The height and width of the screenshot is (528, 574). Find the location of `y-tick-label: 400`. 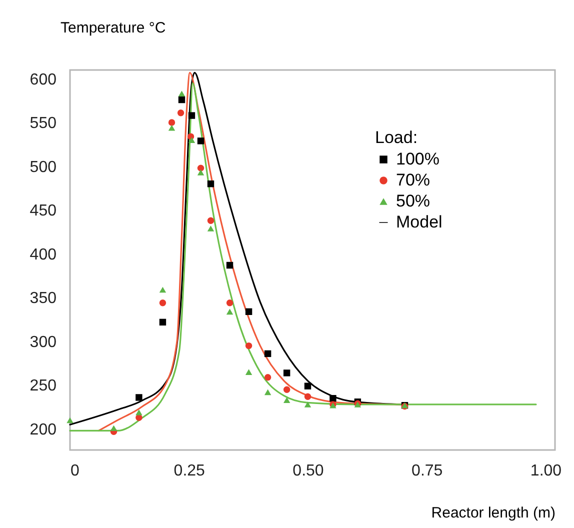

y-tick-label: 400 is located at coordinates (43, 255).